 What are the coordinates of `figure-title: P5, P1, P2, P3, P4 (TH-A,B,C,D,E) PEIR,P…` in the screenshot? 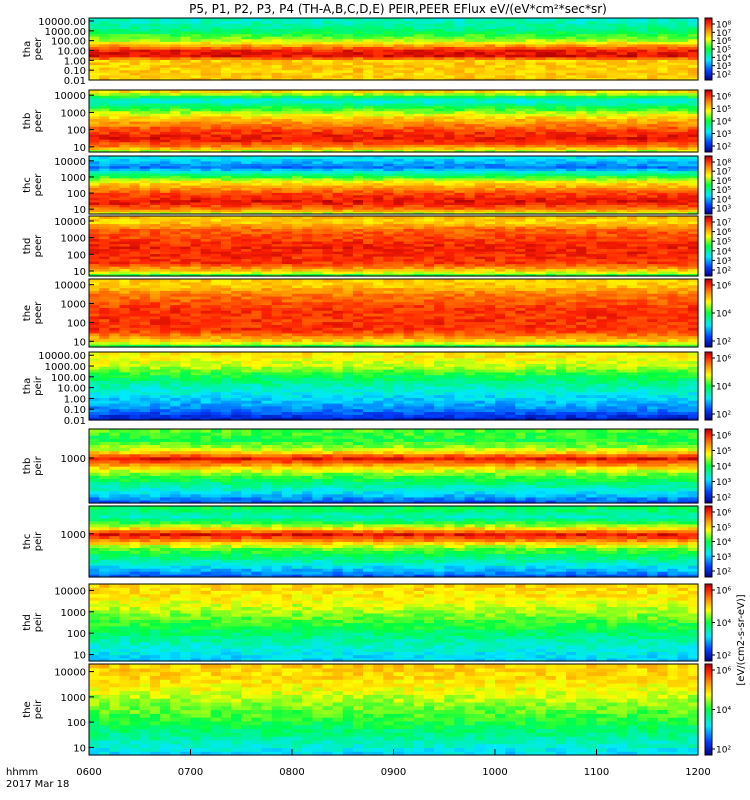 It's located at (398, 9).